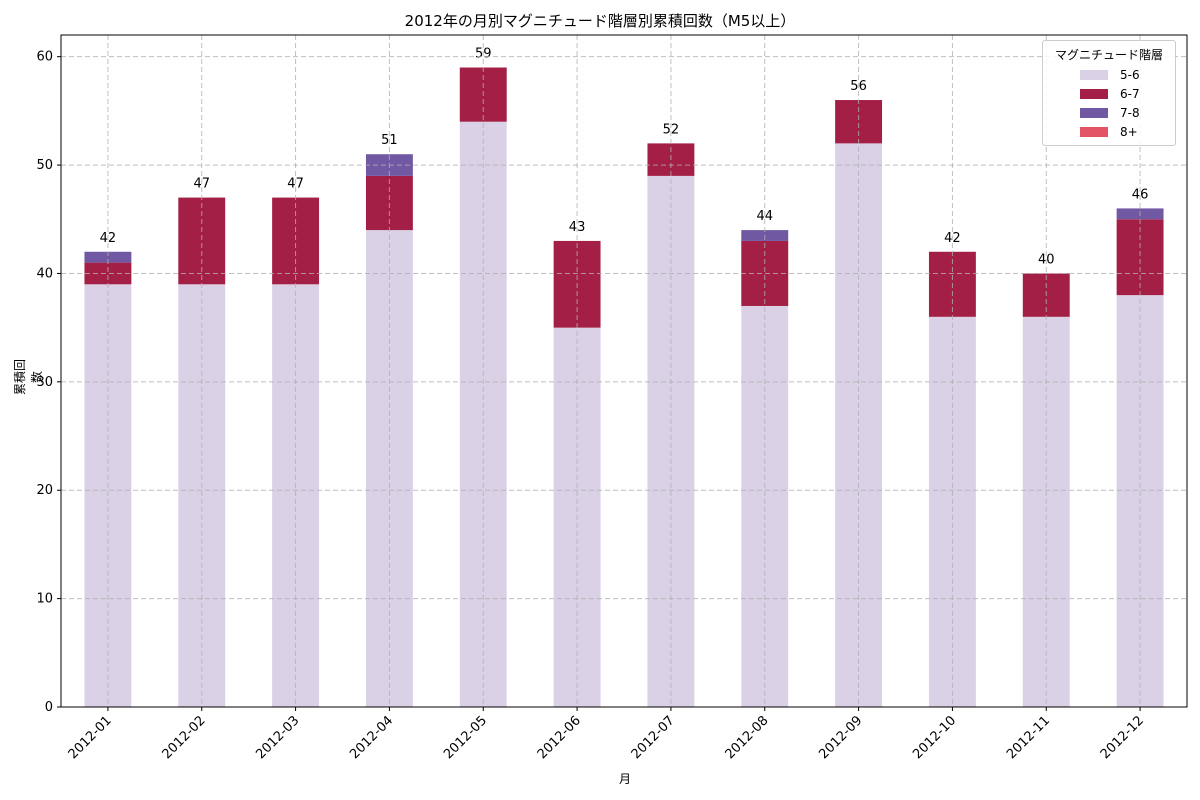  Describe the element at coordinates (653, 737) in the screenshot. I see `x-tick-label: 2012-07` at that location.